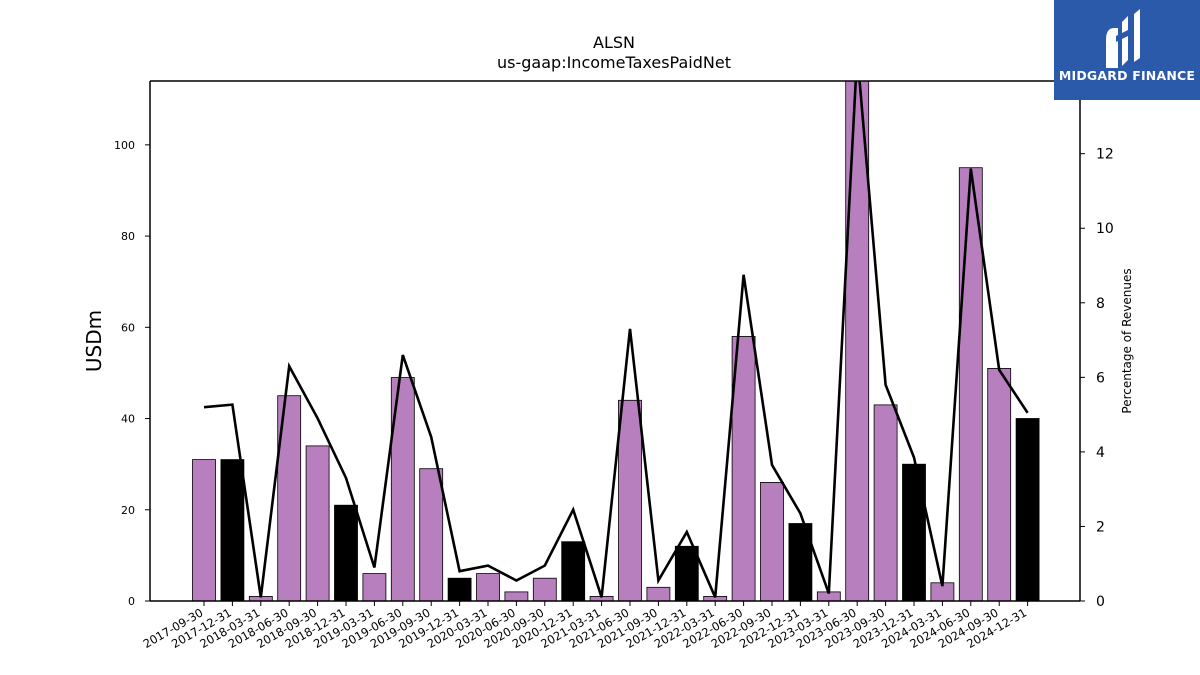  What do you see at coordinates (128, 236) in the screenshot?
I see `y-tick-label-80: 80` at bounding box center [128, 236].